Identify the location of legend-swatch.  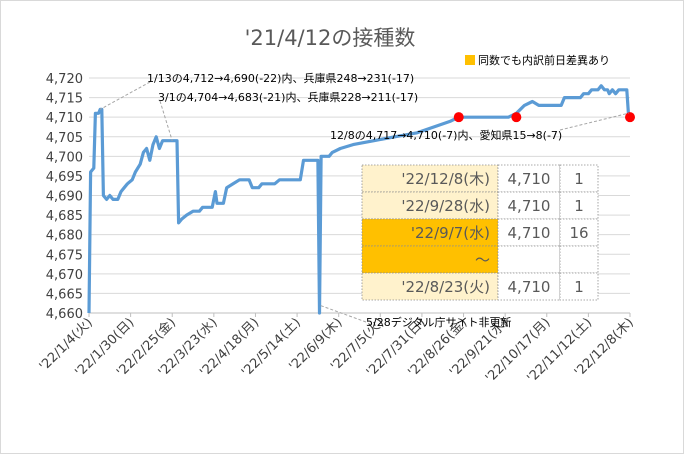
(470, 60).